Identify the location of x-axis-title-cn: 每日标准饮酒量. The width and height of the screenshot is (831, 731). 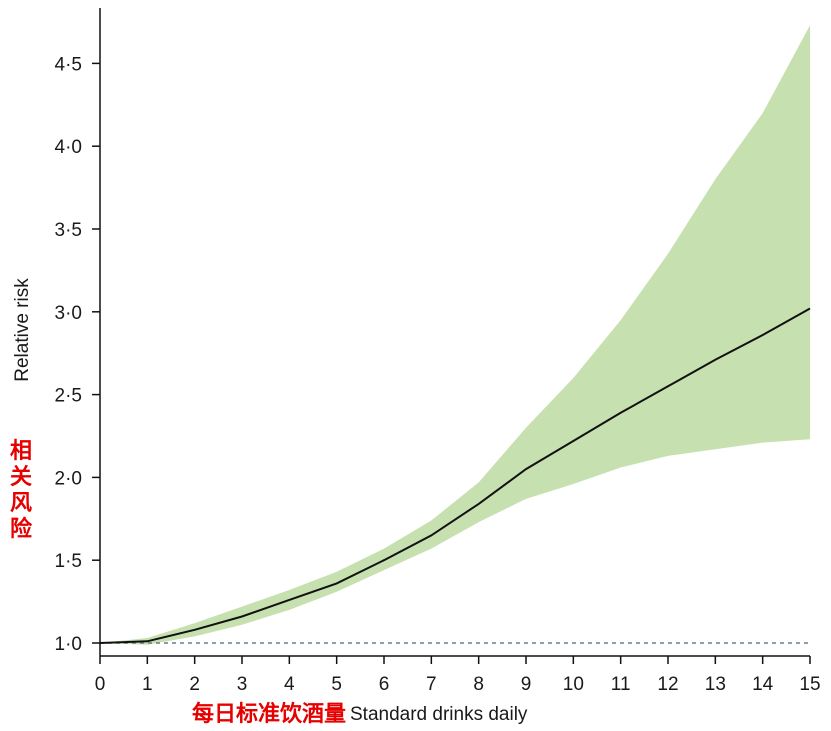
(269, 714).